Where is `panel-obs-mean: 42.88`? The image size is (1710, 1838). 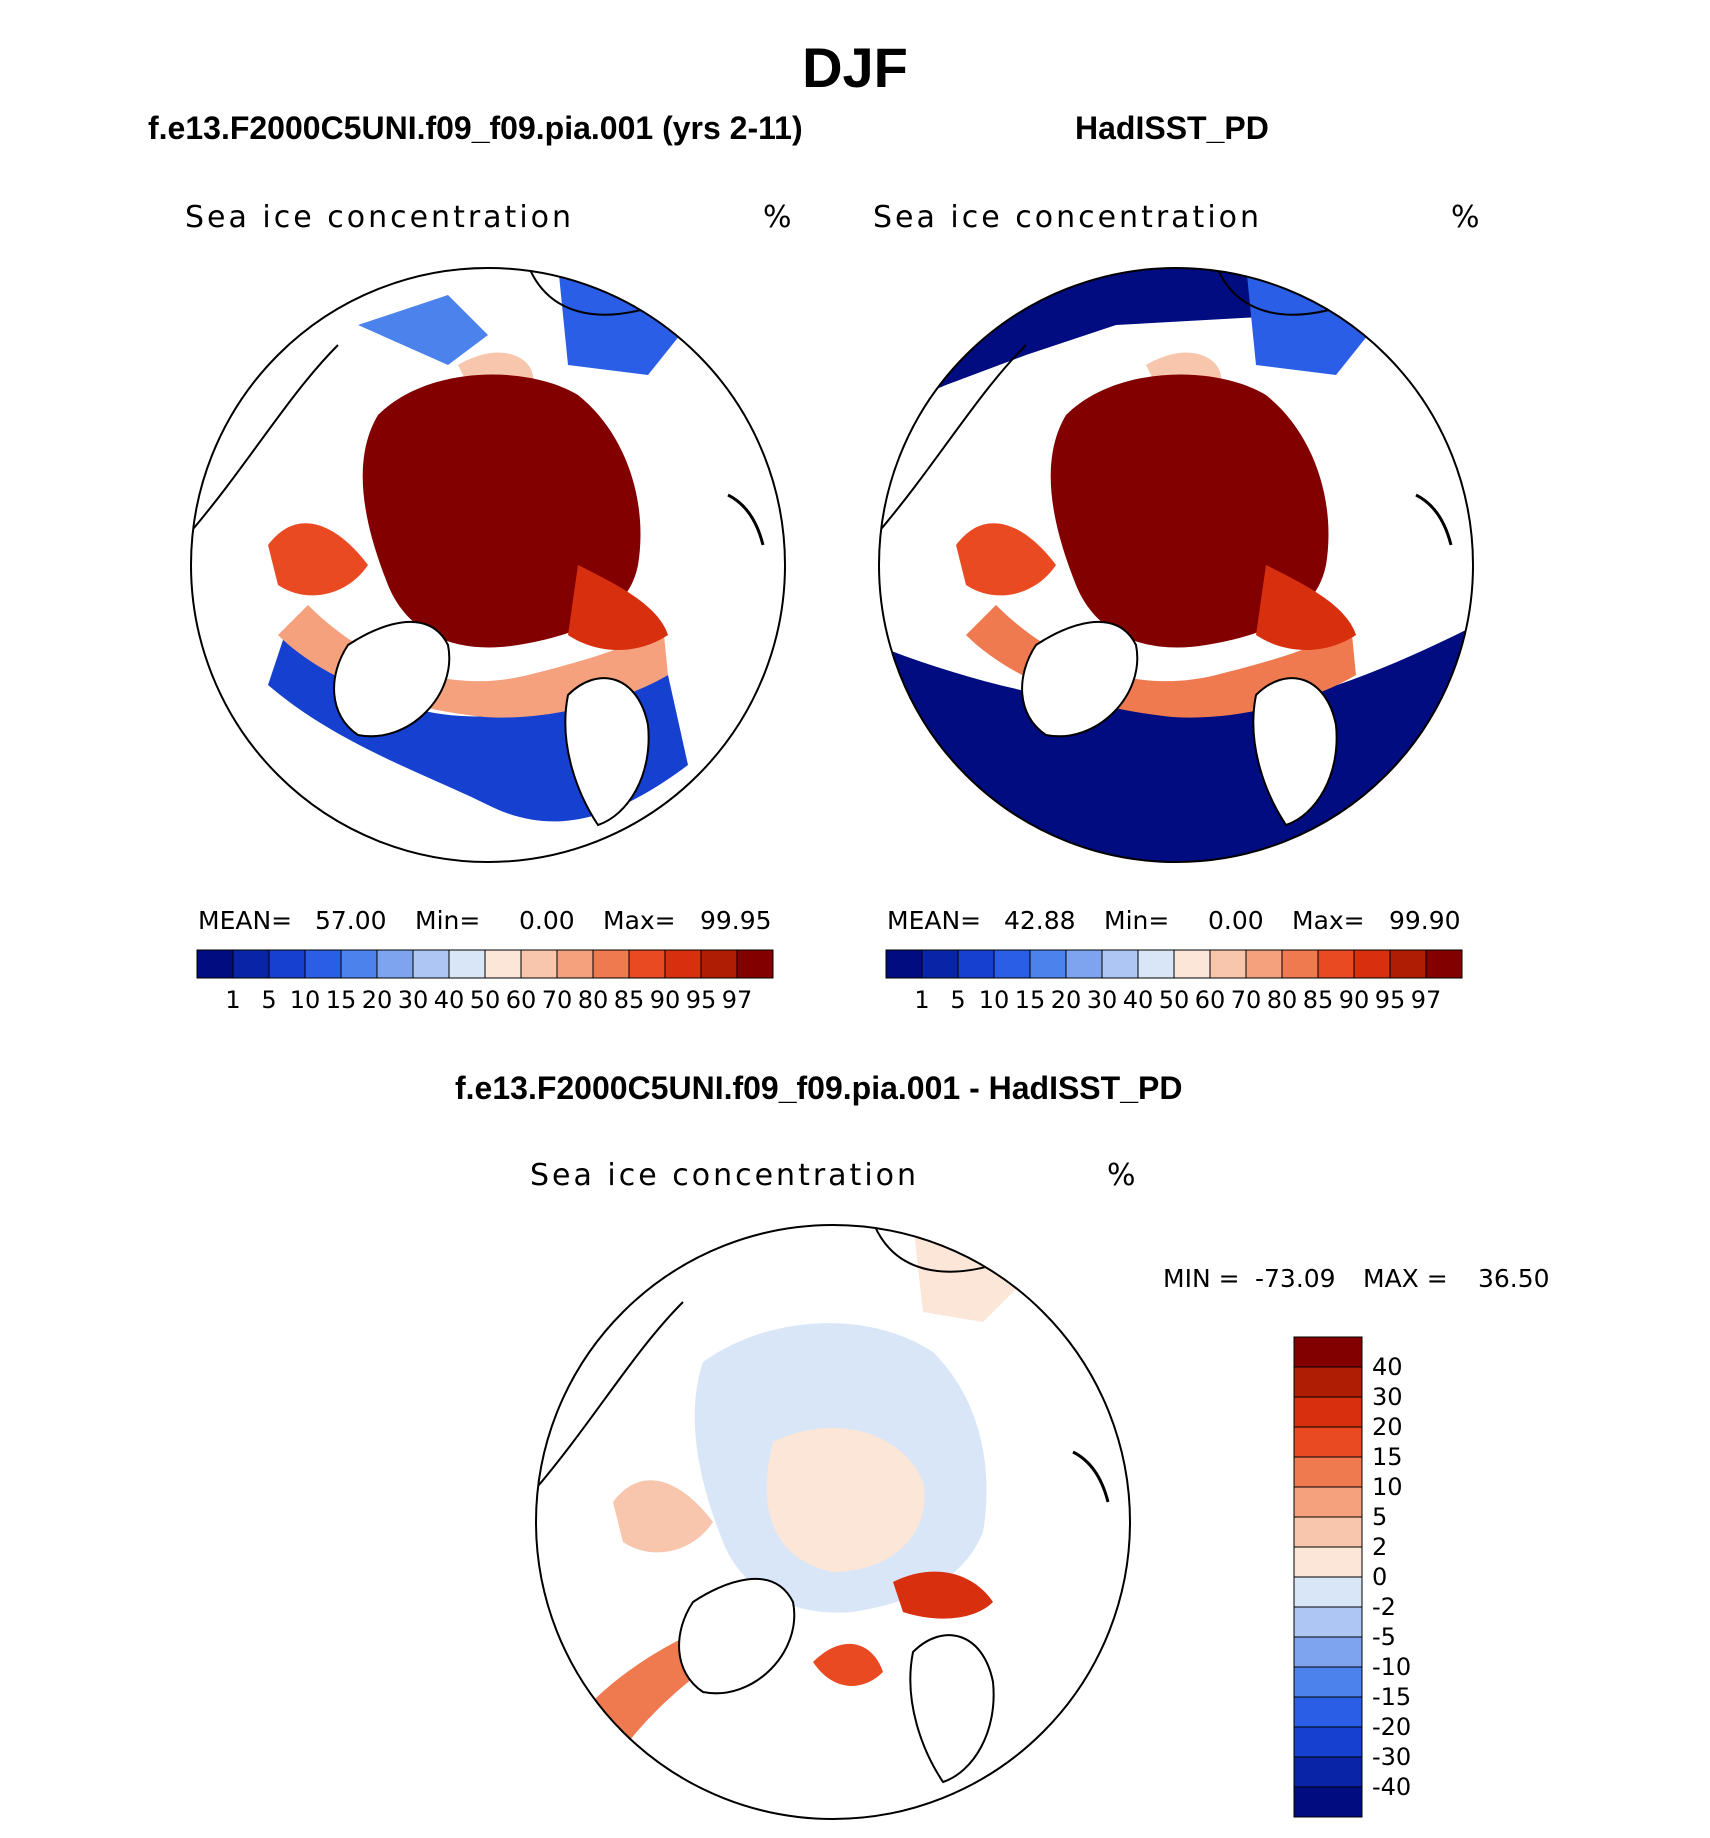 panel-obs-mean: 42.88 is located at coordinates (1040, 920).